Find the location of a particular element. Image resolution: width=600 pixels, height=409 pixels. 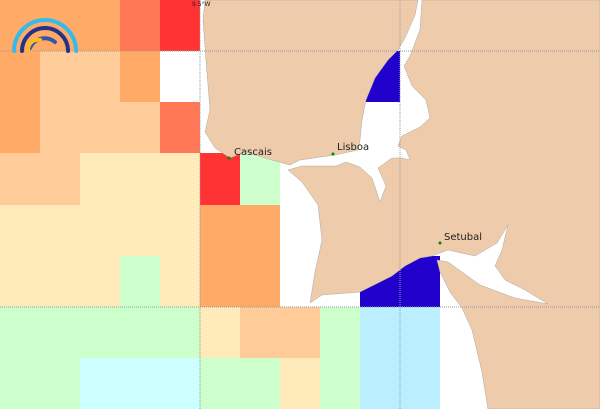

city-label: Cascais is located at coordinates (253, 152).